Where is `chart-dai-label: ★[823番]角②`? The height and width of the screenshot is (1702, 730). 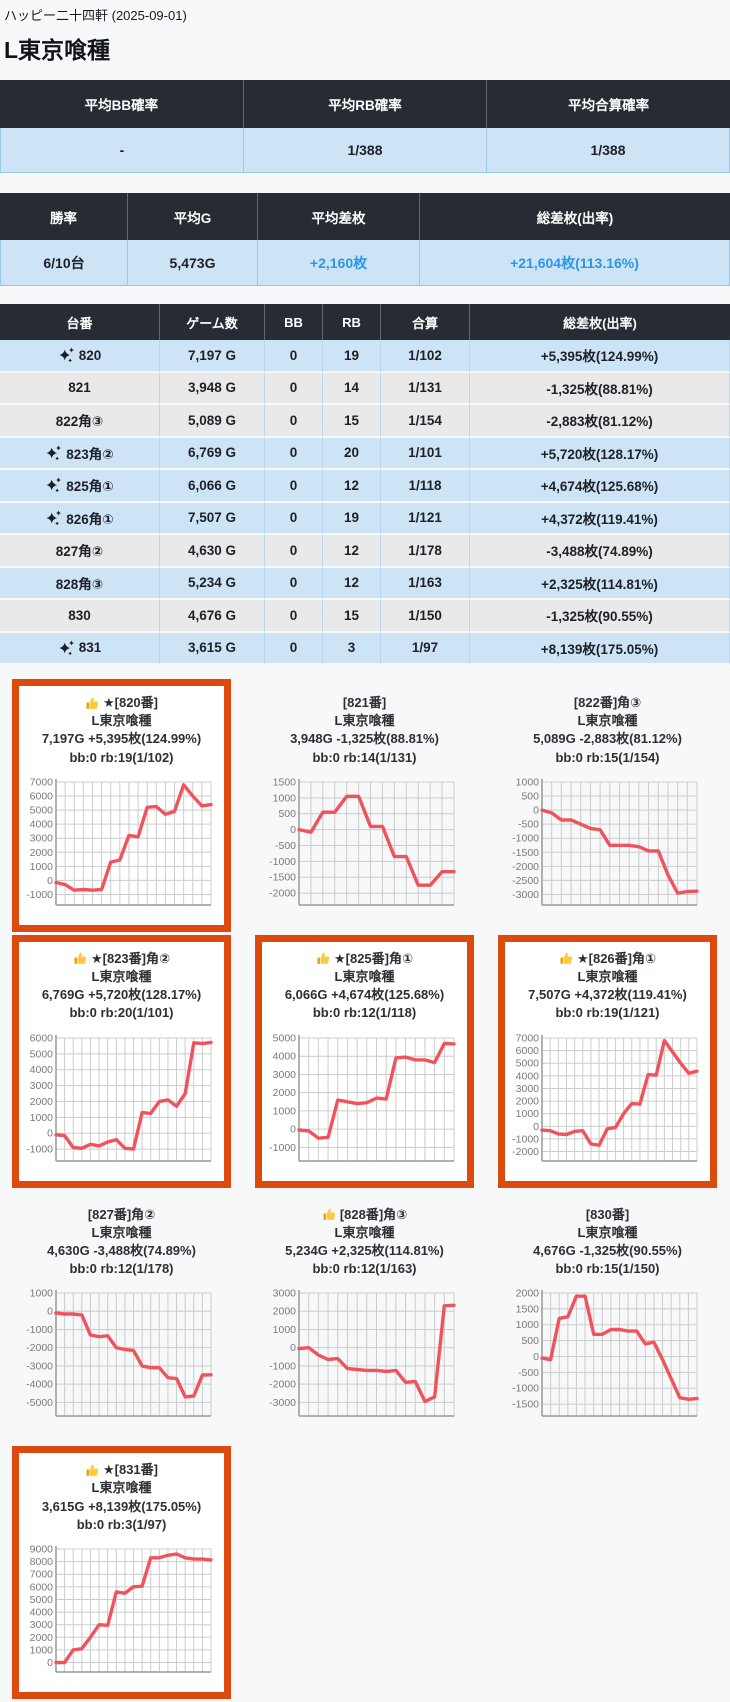
chart-dai-label: ★[823番]角② is located at coordinates (130, 958).